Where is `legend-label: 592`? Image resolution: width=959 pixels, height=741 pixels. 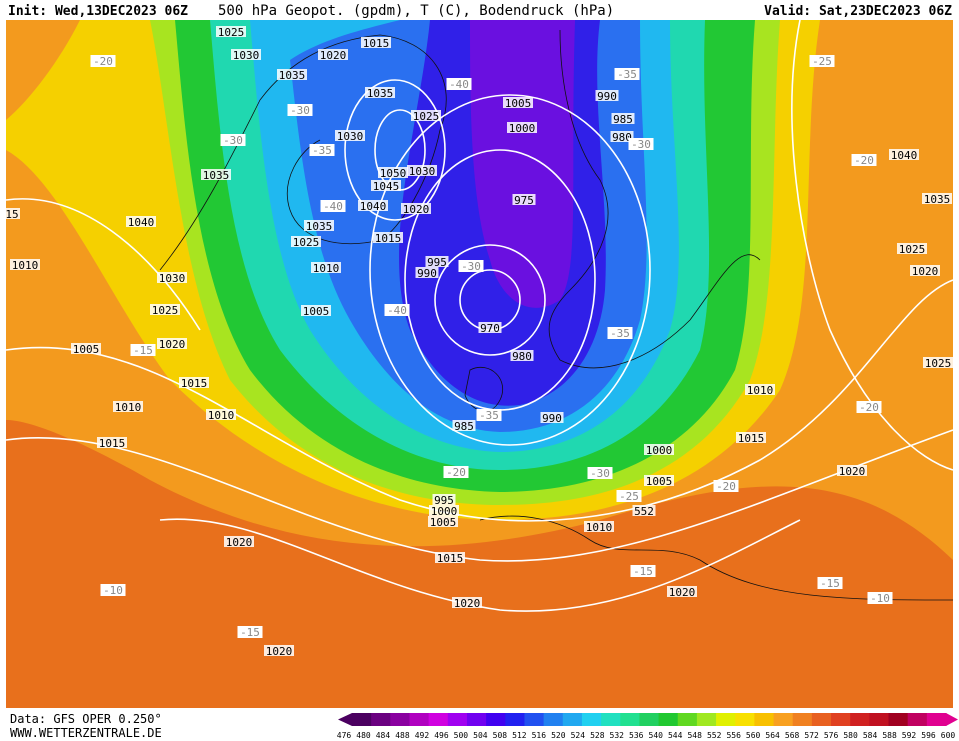
legend-label: 592 is located at coordinates (909, 735).